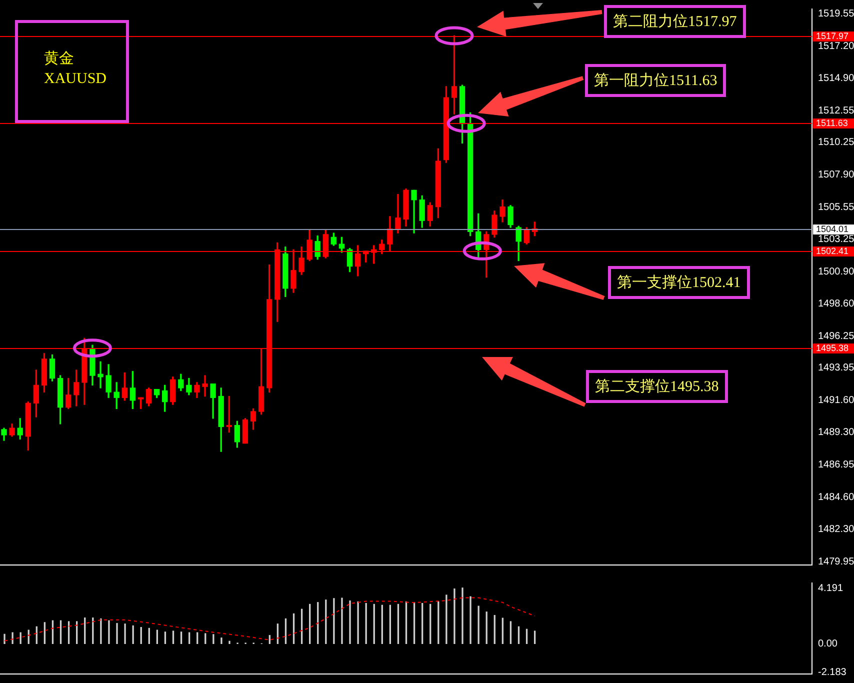  I want to click on annotation: 第一支撑位1502.41, so click(679, 282).